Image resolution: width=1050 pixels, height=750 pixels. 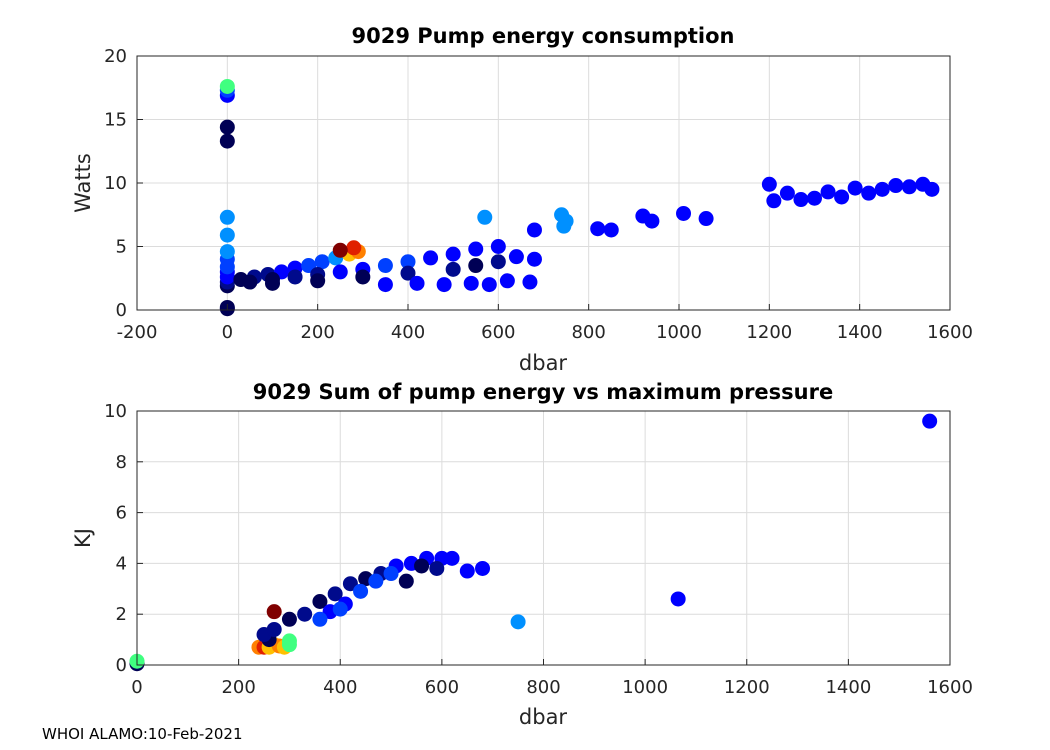 What do you see at coordinates (848, 687) in the screenshot?
I see `x-tick-label: 1400` at bounding box center [848, 687].